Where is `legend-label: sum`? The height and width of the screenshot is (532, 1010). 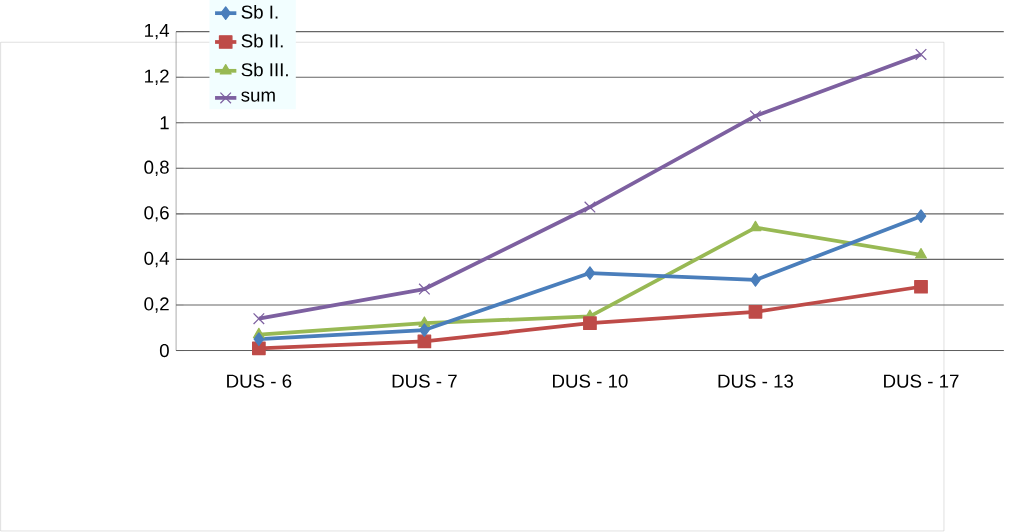
legend-label: sum is located at coordinates (258, 96).